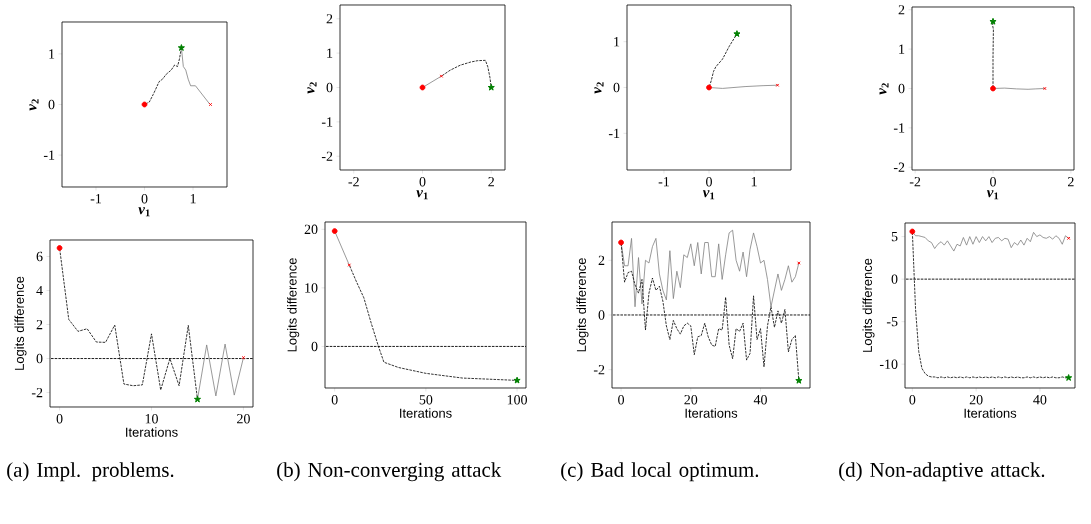 The width and height of the screenshot is (1091, 524). Describe the element at coordinates (90, 472) in the screenshot. I see `text: (a) Impl. problems.` at that location.